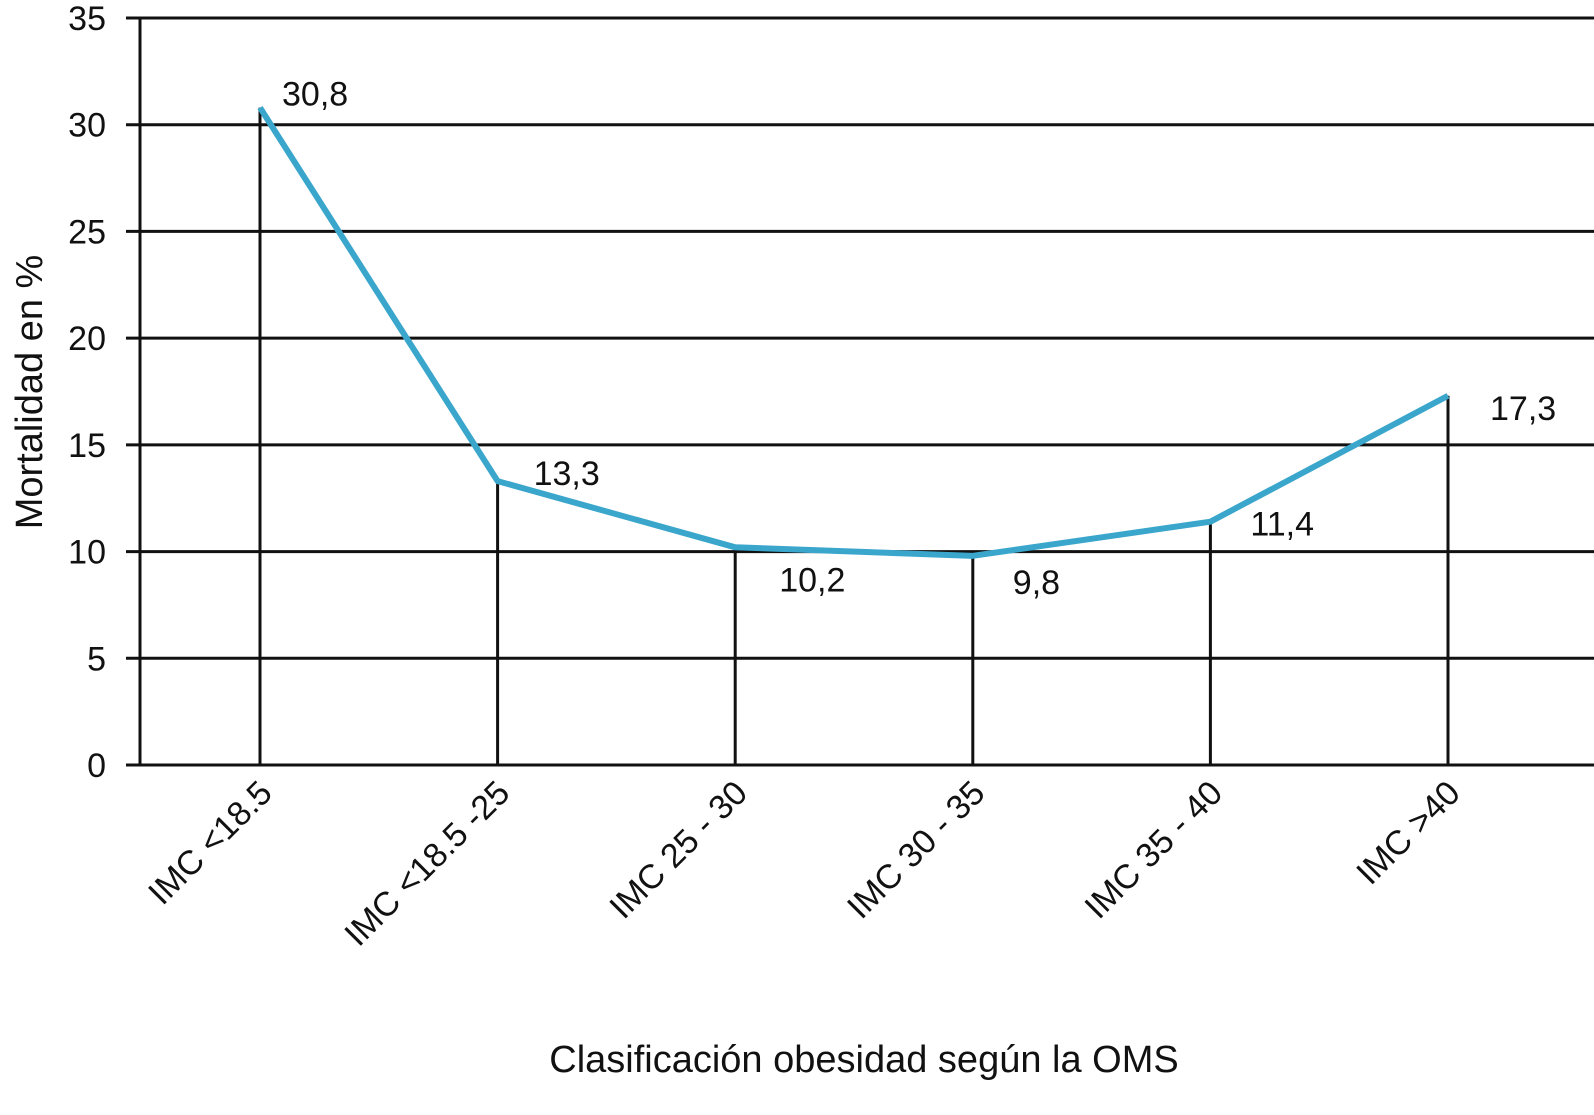  Describe the element at coordinates (315, 95) in the screenshot. I see `data-label: 30,8` at that location.